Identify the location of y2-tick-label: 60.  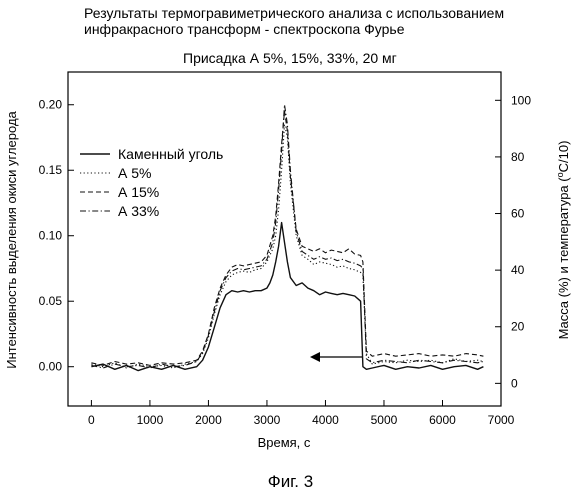
(518, 214).